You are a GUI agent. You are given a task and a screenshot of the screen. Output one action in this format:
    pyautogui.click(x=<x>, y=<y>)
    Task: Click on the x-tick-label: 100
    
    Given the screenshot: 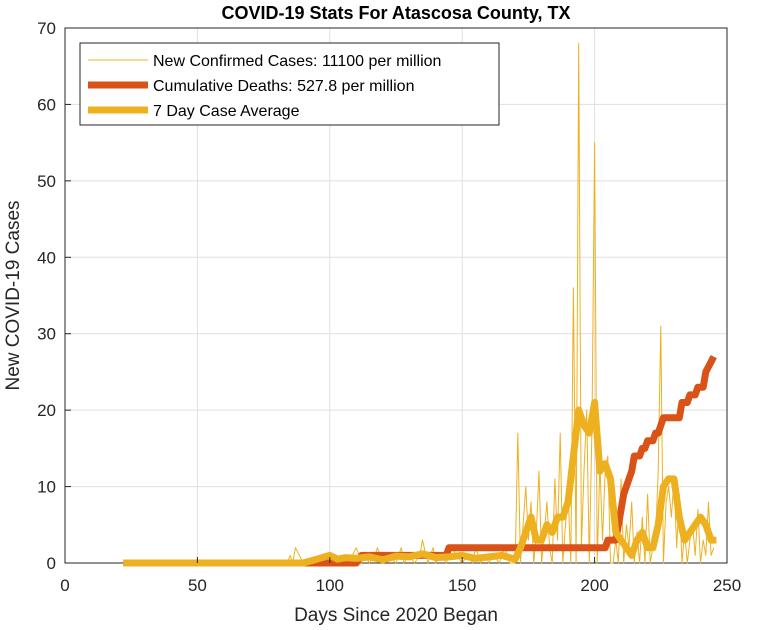 What is the action you would take?
    pyautogui.click(x=330, y=585)
    